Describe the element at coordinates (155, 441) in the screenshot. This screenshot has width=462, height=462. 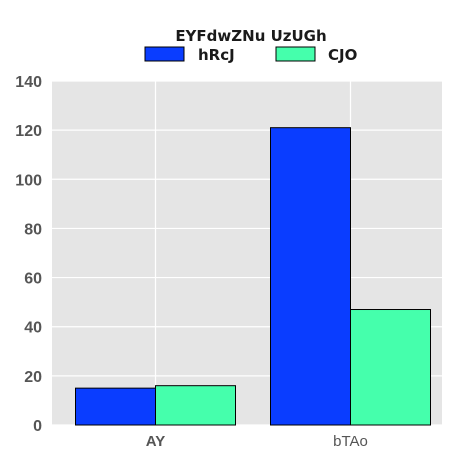
I see `x-tick-label-0: AY` at that location.